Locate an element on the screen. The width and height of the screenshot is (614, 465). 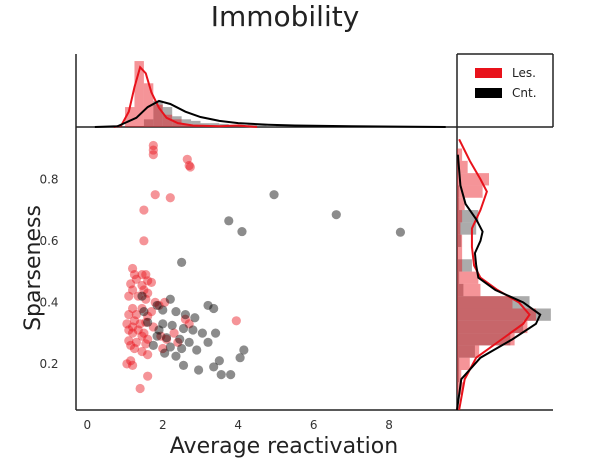
right-kde-les is located at coordinates (494, 274).